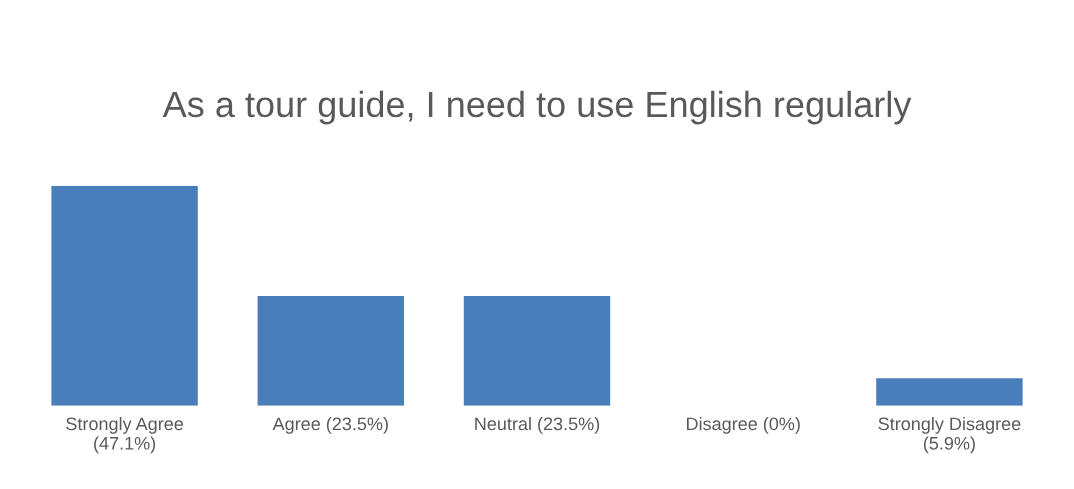  I want to click on chart-title: As a tour guide, I need to use English regularly, so click(537, 107).